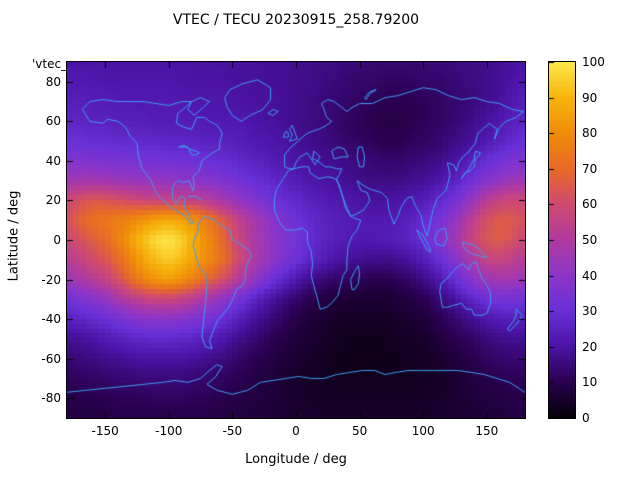  Describe the element at coordinates (169, 431) in the screenshot. I see `x-tick-label: -100` at that location.